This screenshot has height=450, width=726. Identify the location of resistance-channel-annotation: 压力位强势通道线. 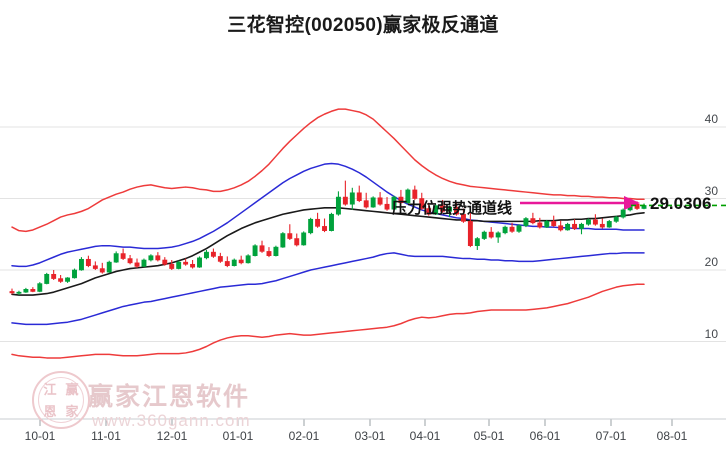
(452, 208).